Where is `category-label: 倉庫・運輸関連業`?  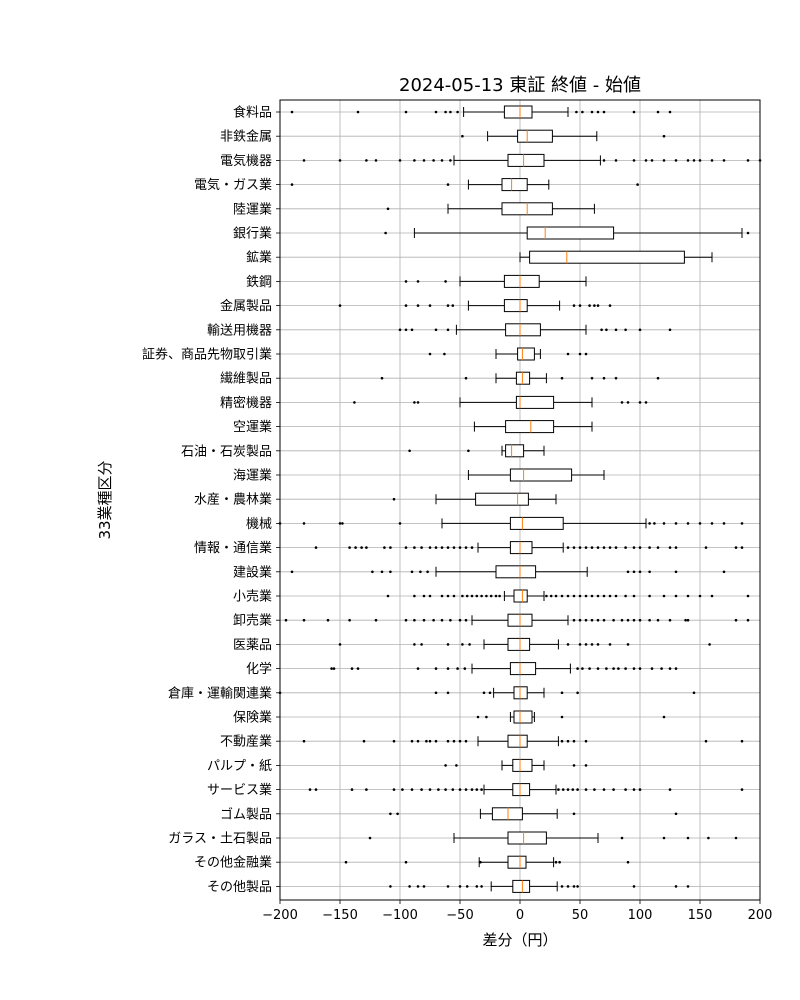
category-label: 倉庫・運輸関連業 is located at coordinates (220, 693).